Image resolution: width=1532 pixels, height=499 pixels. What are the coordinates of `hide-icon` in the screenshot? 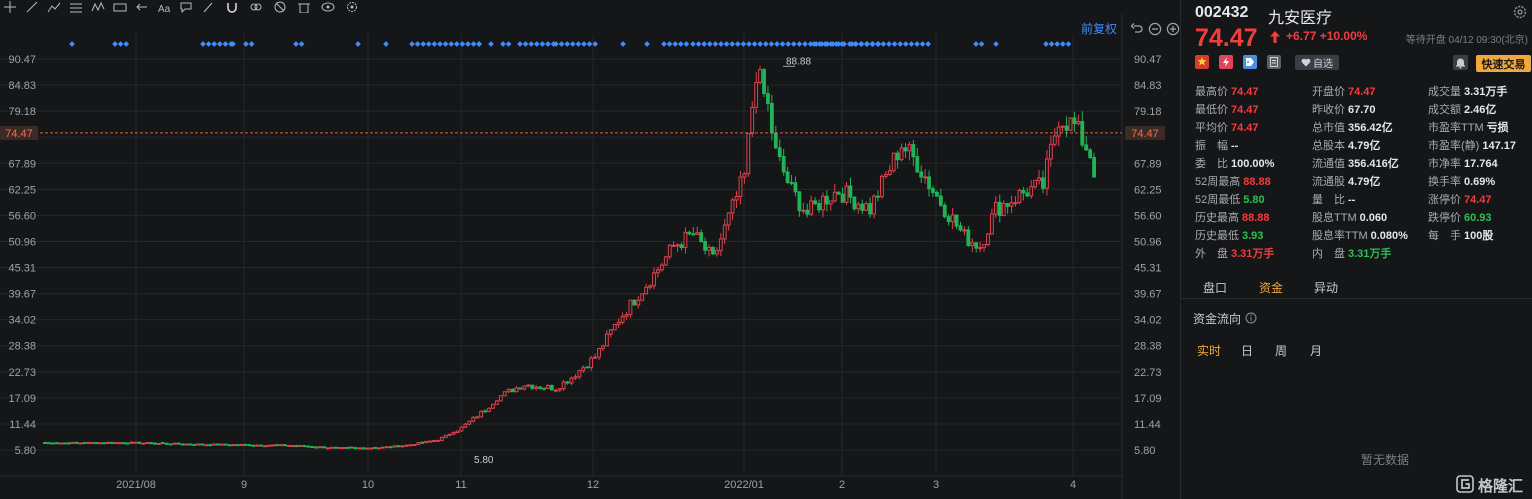 It's located at (282, 7).